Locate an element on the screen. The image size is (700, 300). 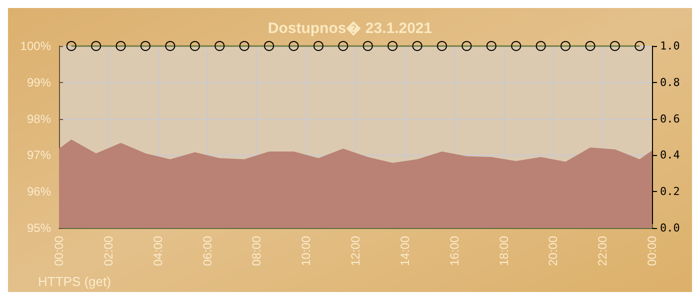
y2-tick-label: 1.0 is located at coordinates (670, 46).